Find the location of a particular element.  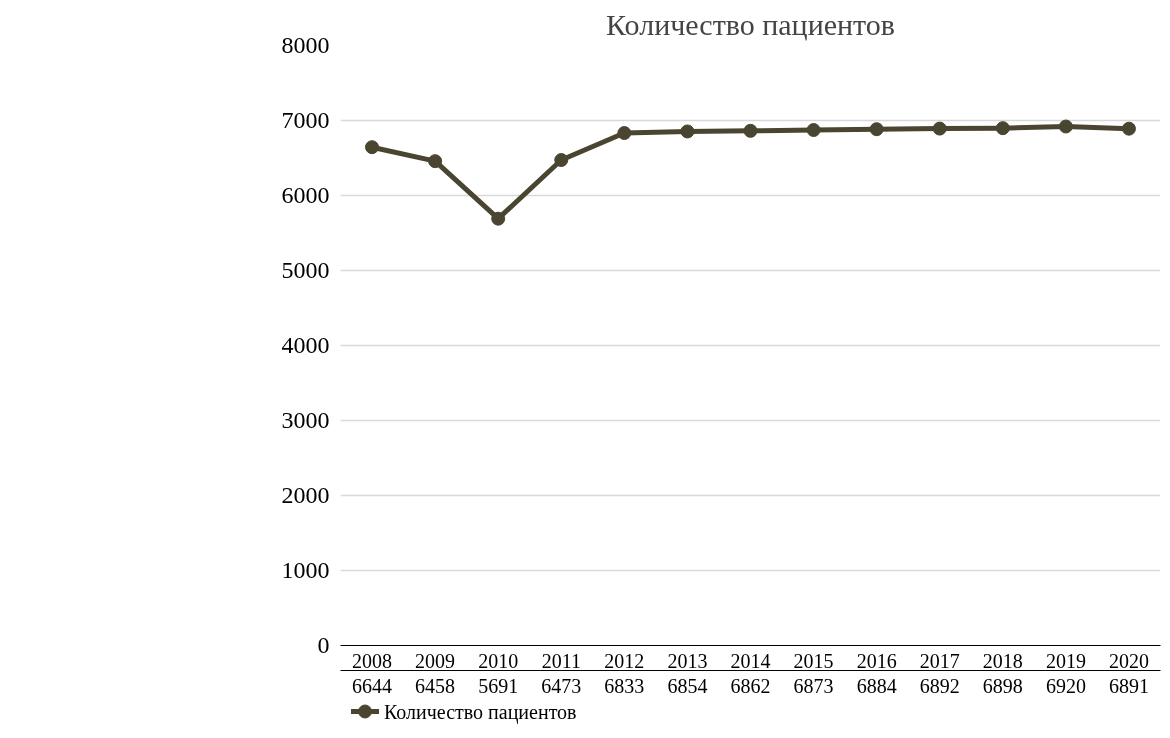

x-tick-label: 2019 is located at coordinates (1065, 660).